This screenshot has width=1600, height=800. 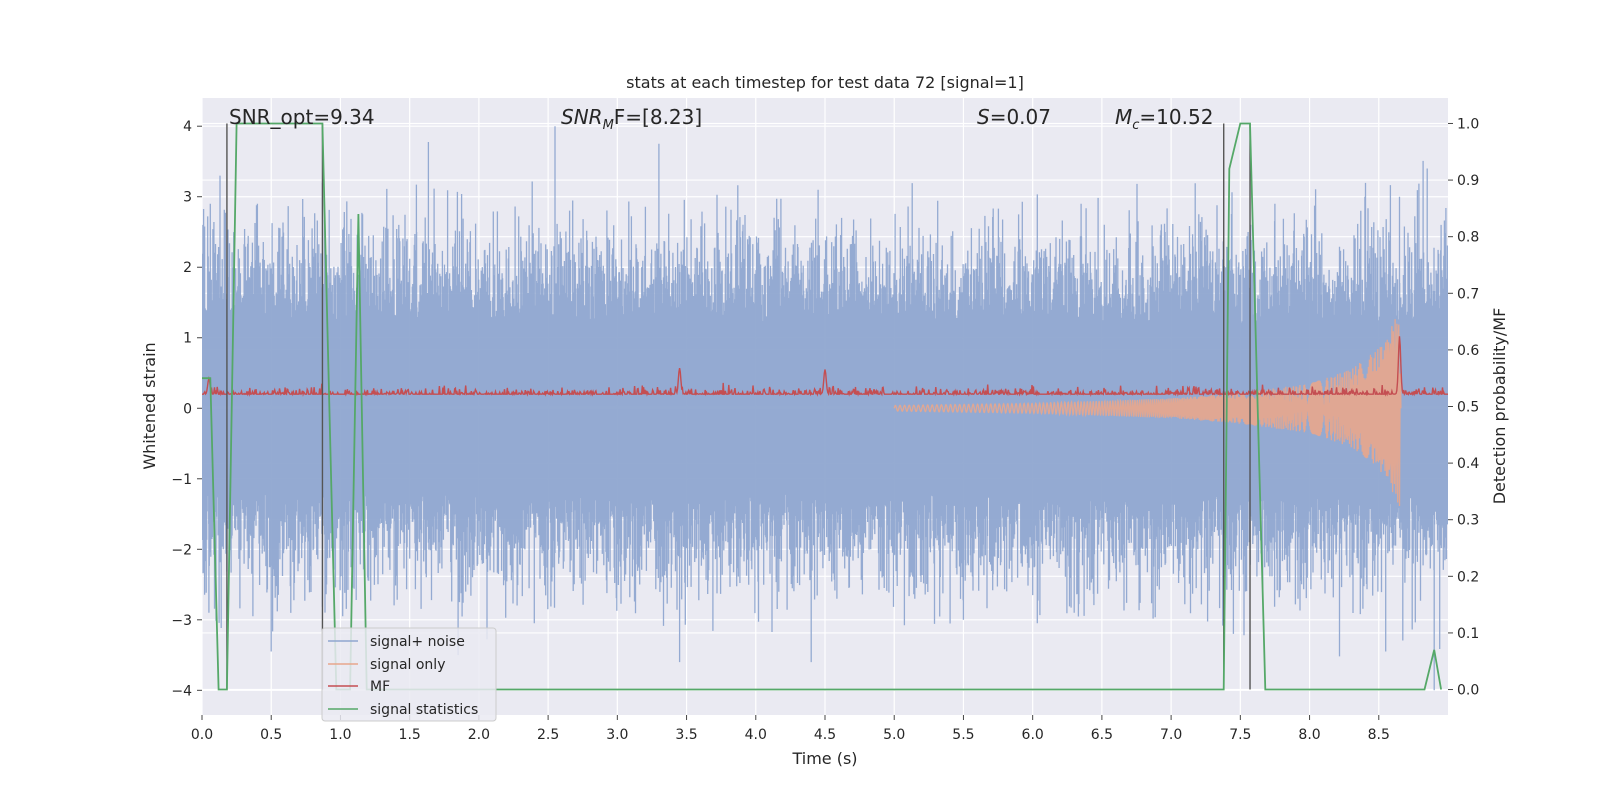 I want to click on x-tick-label: 1.5, so click(x=410, y=735).